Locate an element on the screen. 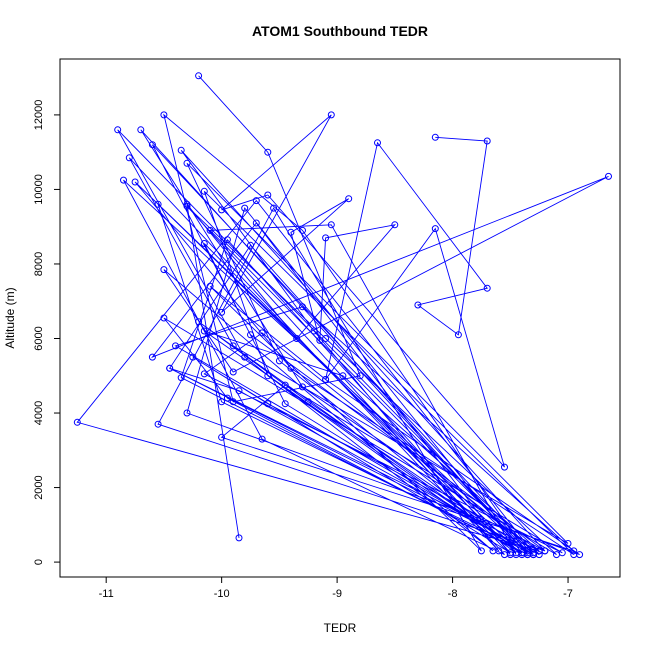  y-tick-label: 2000 is located at coordinates (39, 487).